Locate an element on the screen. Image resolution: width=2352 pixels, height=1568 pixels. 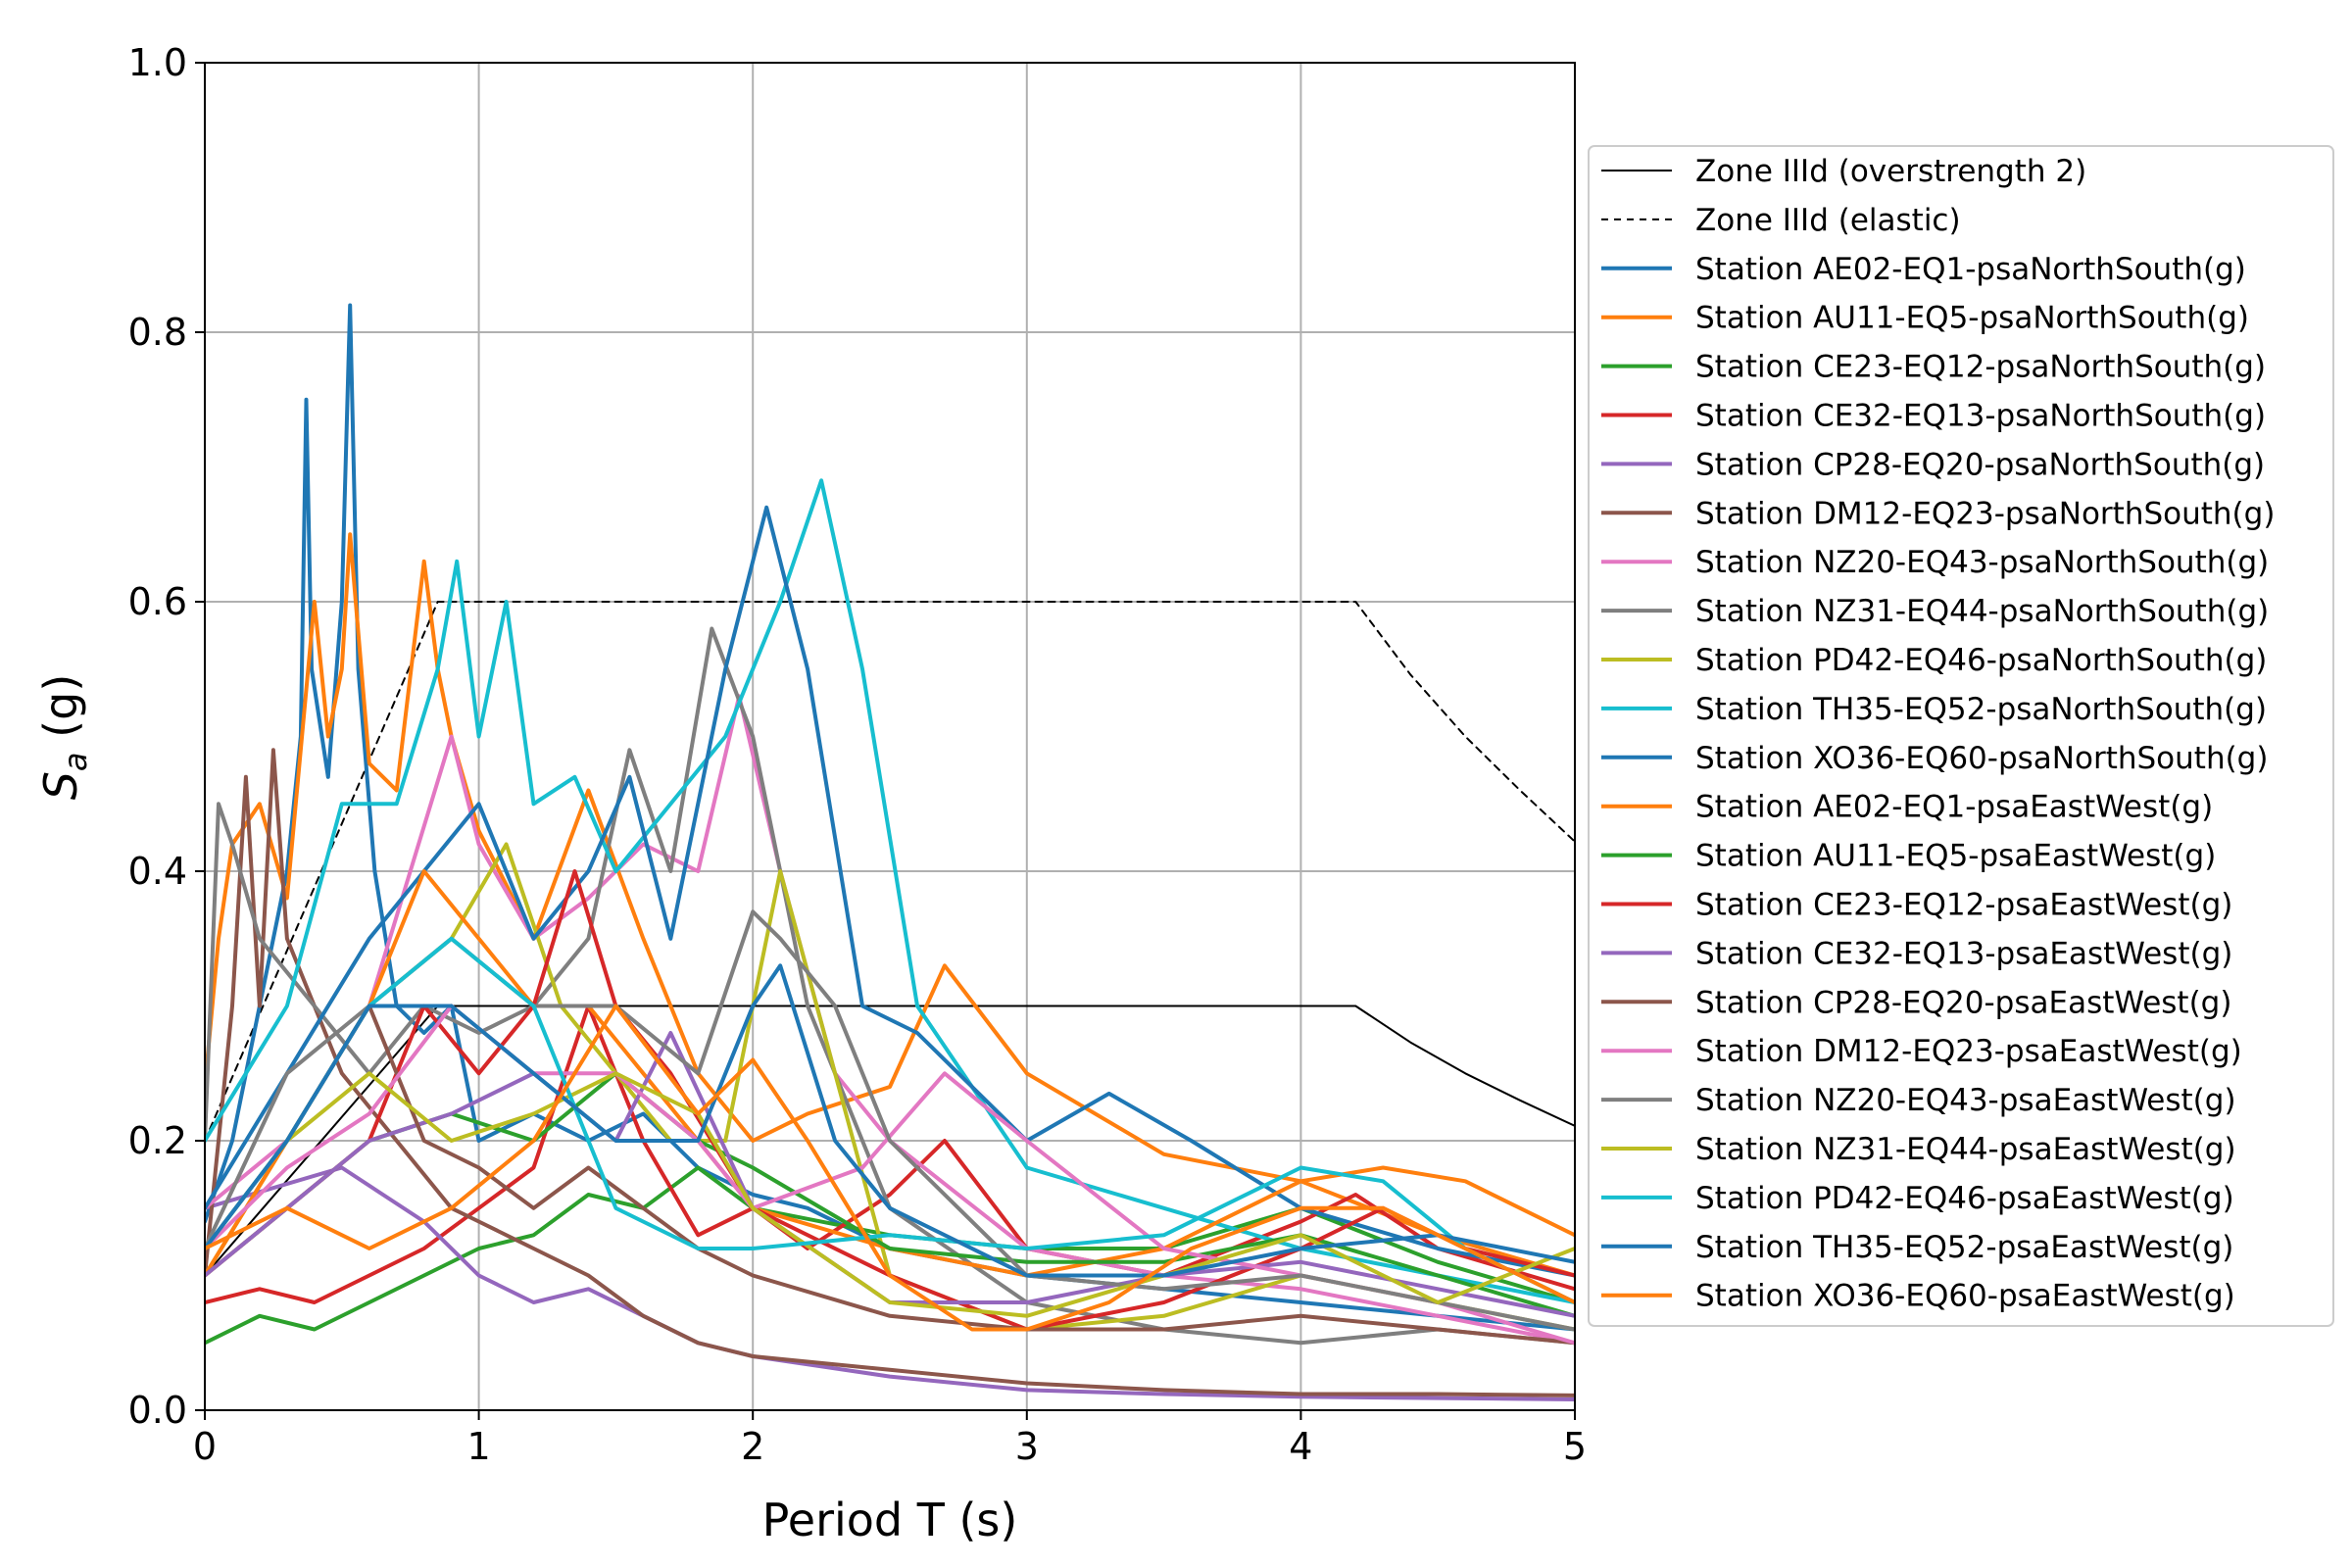
legend-entry-label: Station AU11-EQ5-psaNorthSouth(g) is located at coordinates (1972, 318).